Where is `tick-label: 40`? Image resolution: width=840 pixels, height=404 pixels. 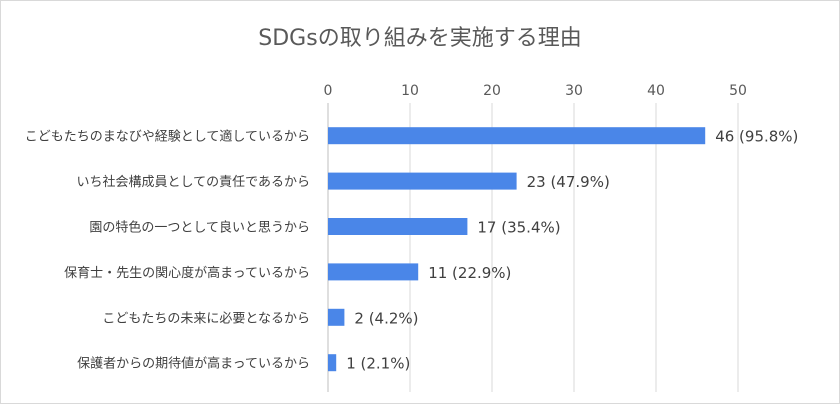
tick-label: 40 is located at coordinates (656, 91).